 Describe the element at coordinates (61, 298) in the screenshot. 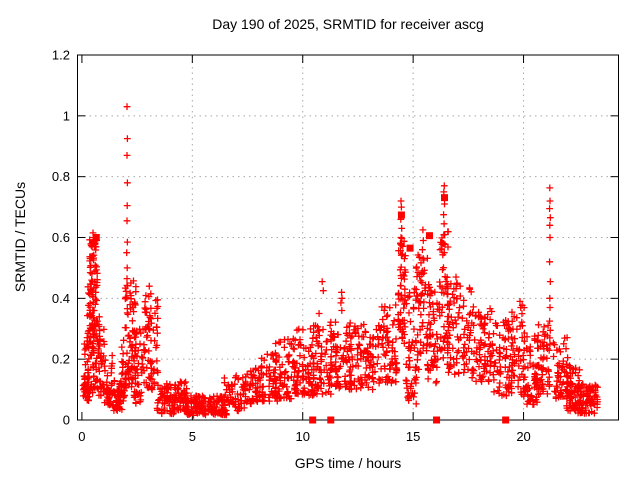

I see `y-tick-label: 0.4` at that location.